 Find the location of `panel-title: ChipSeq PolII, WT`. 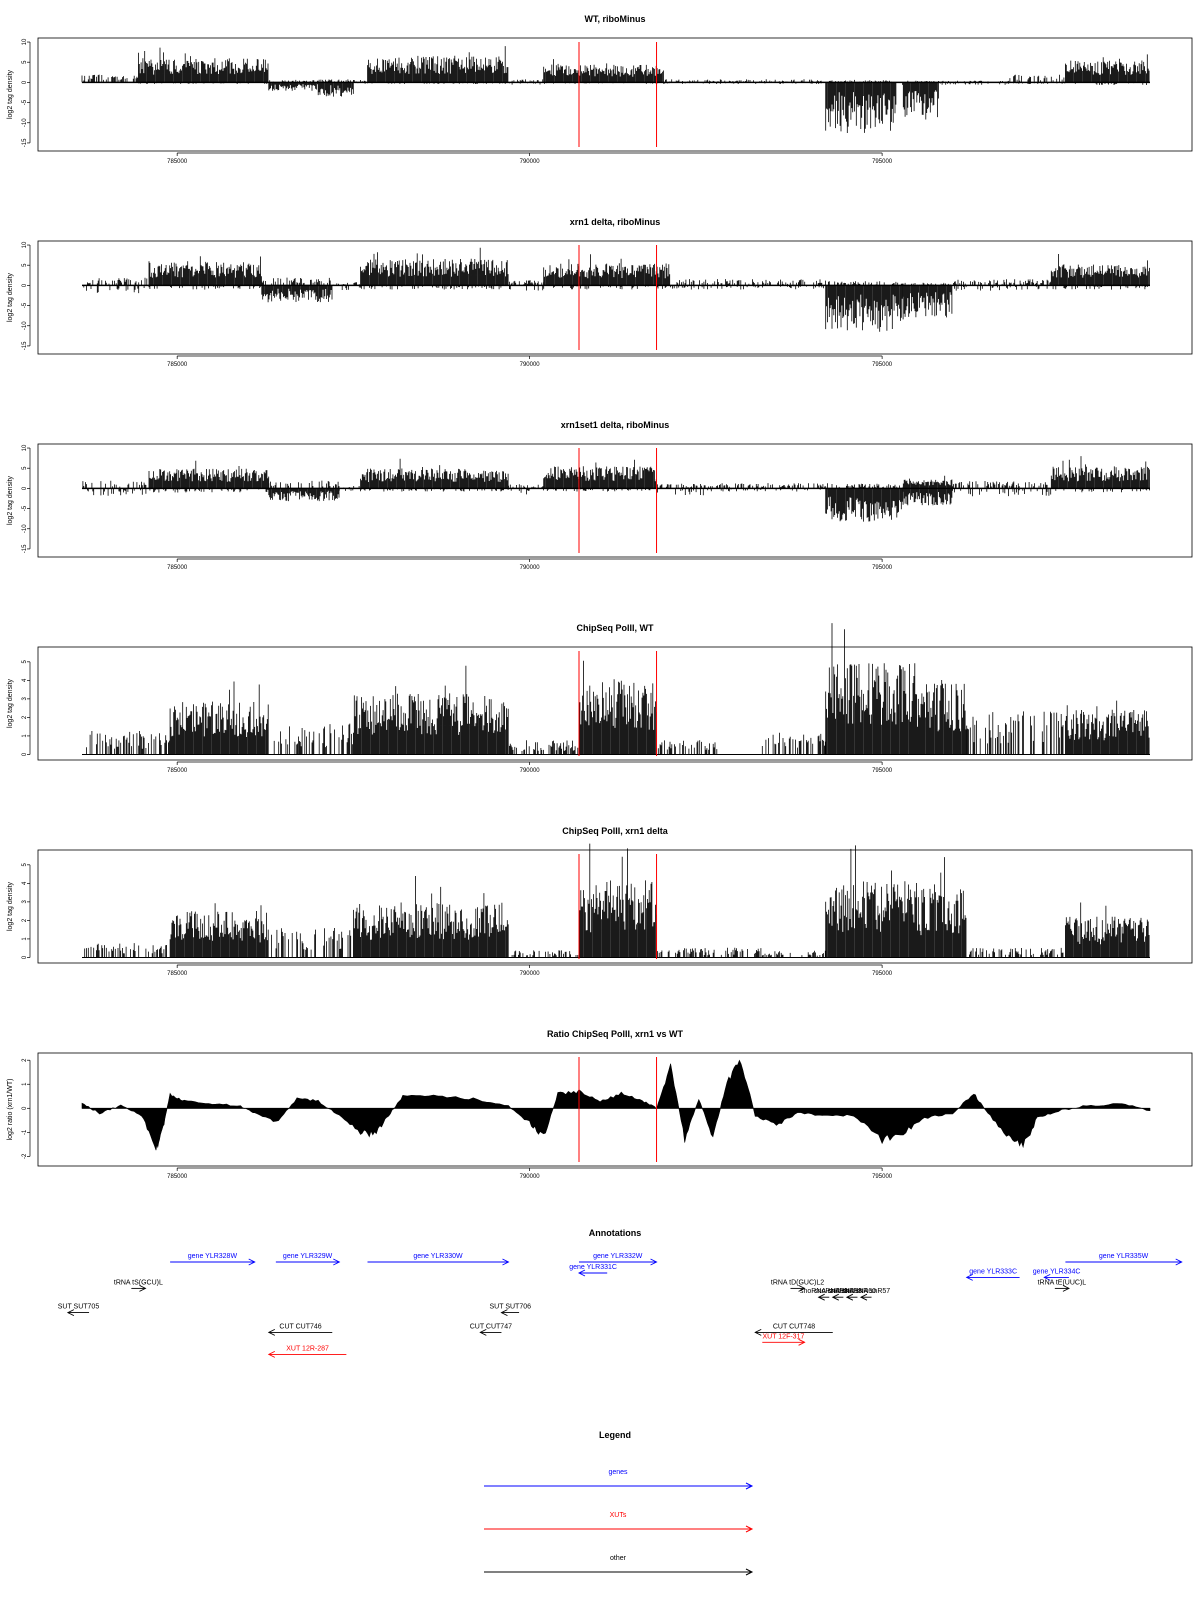

panel-title: ChipSeq PolII, WT is located at coordinates (615, 628).